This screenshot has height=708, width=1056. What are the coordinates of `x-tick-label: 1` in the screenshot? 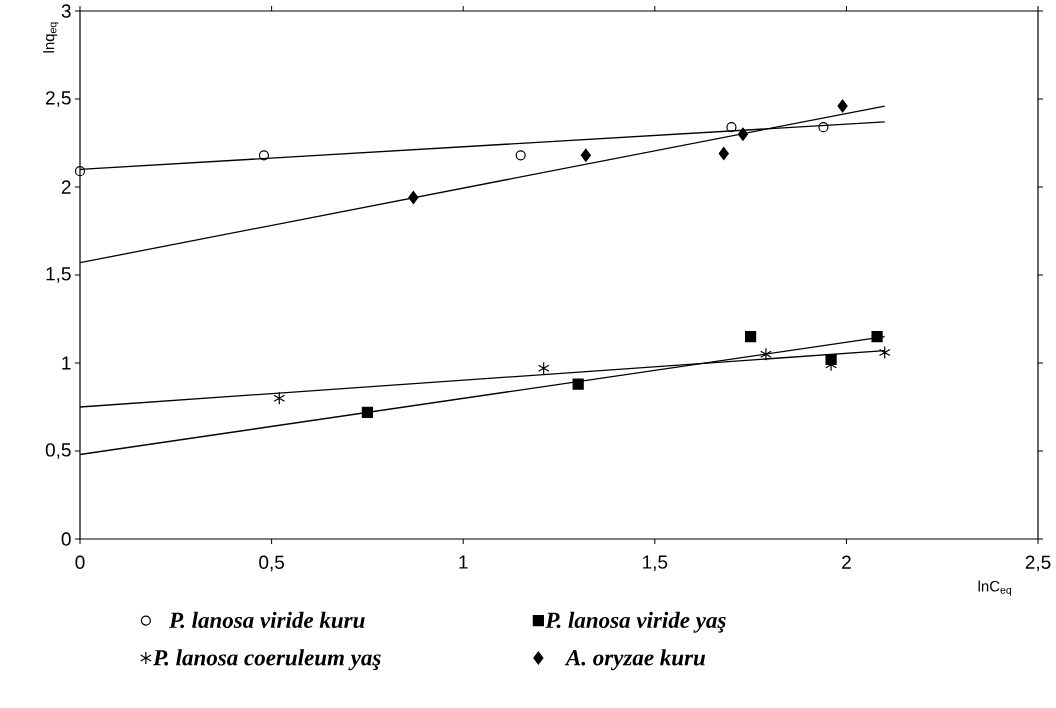 It's located at (463, 562).